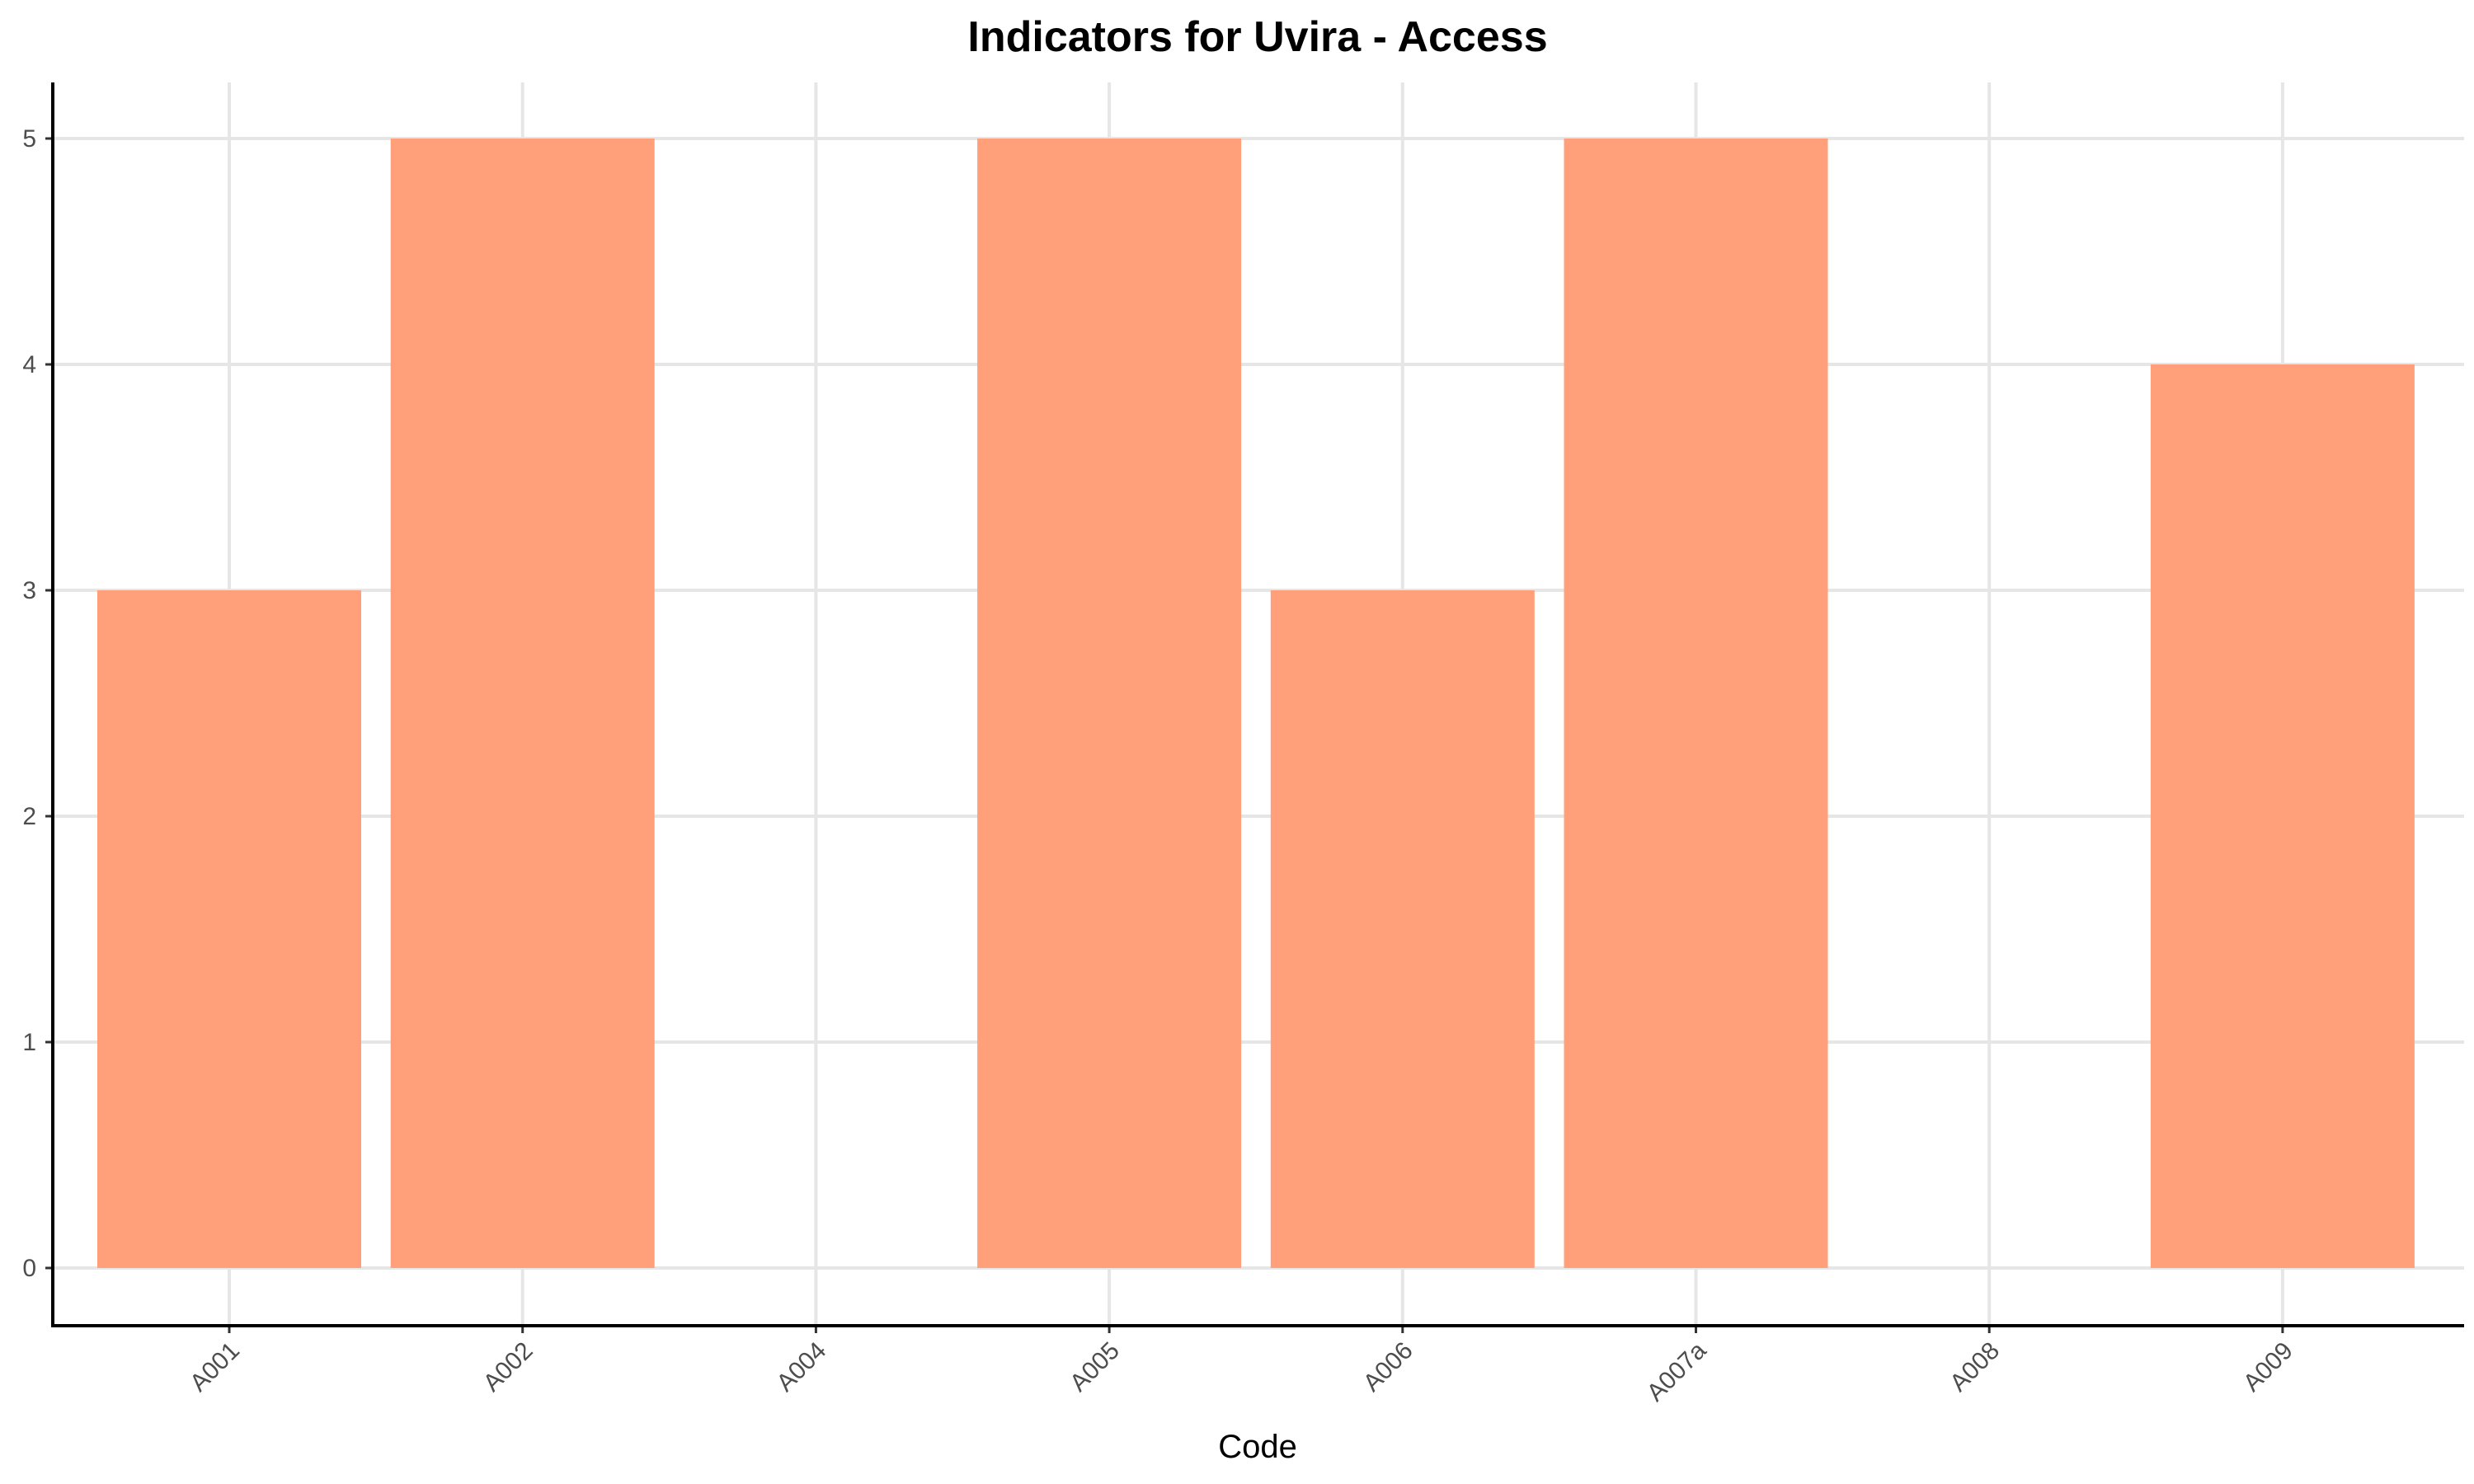 This screenshot has width=2474, height=1484. What do you see at coordinates (1975, 1367) in the screenshot?
I see `x-tick-label: A008` at bounding box center [1975, 1367].